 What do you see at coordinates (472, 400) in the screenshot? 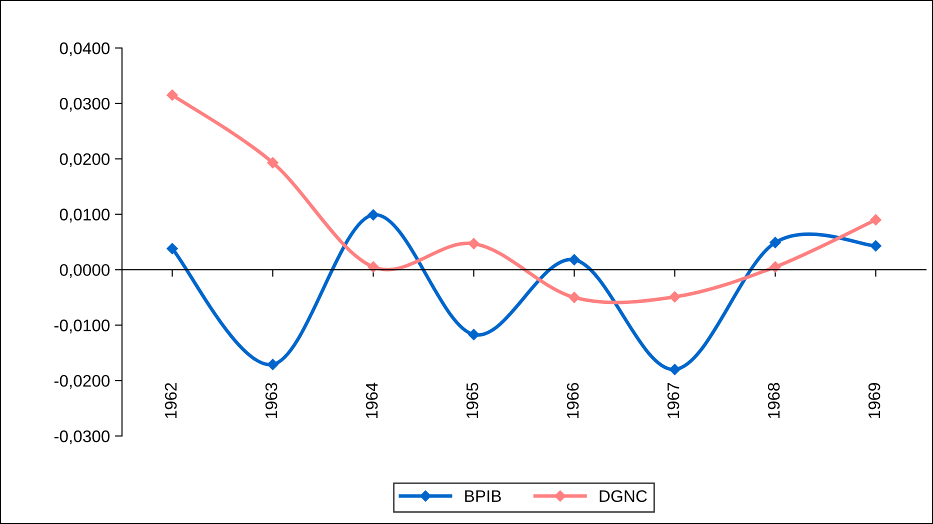
I see `x-tick-label: 1965` at bounding box center [472, 400].